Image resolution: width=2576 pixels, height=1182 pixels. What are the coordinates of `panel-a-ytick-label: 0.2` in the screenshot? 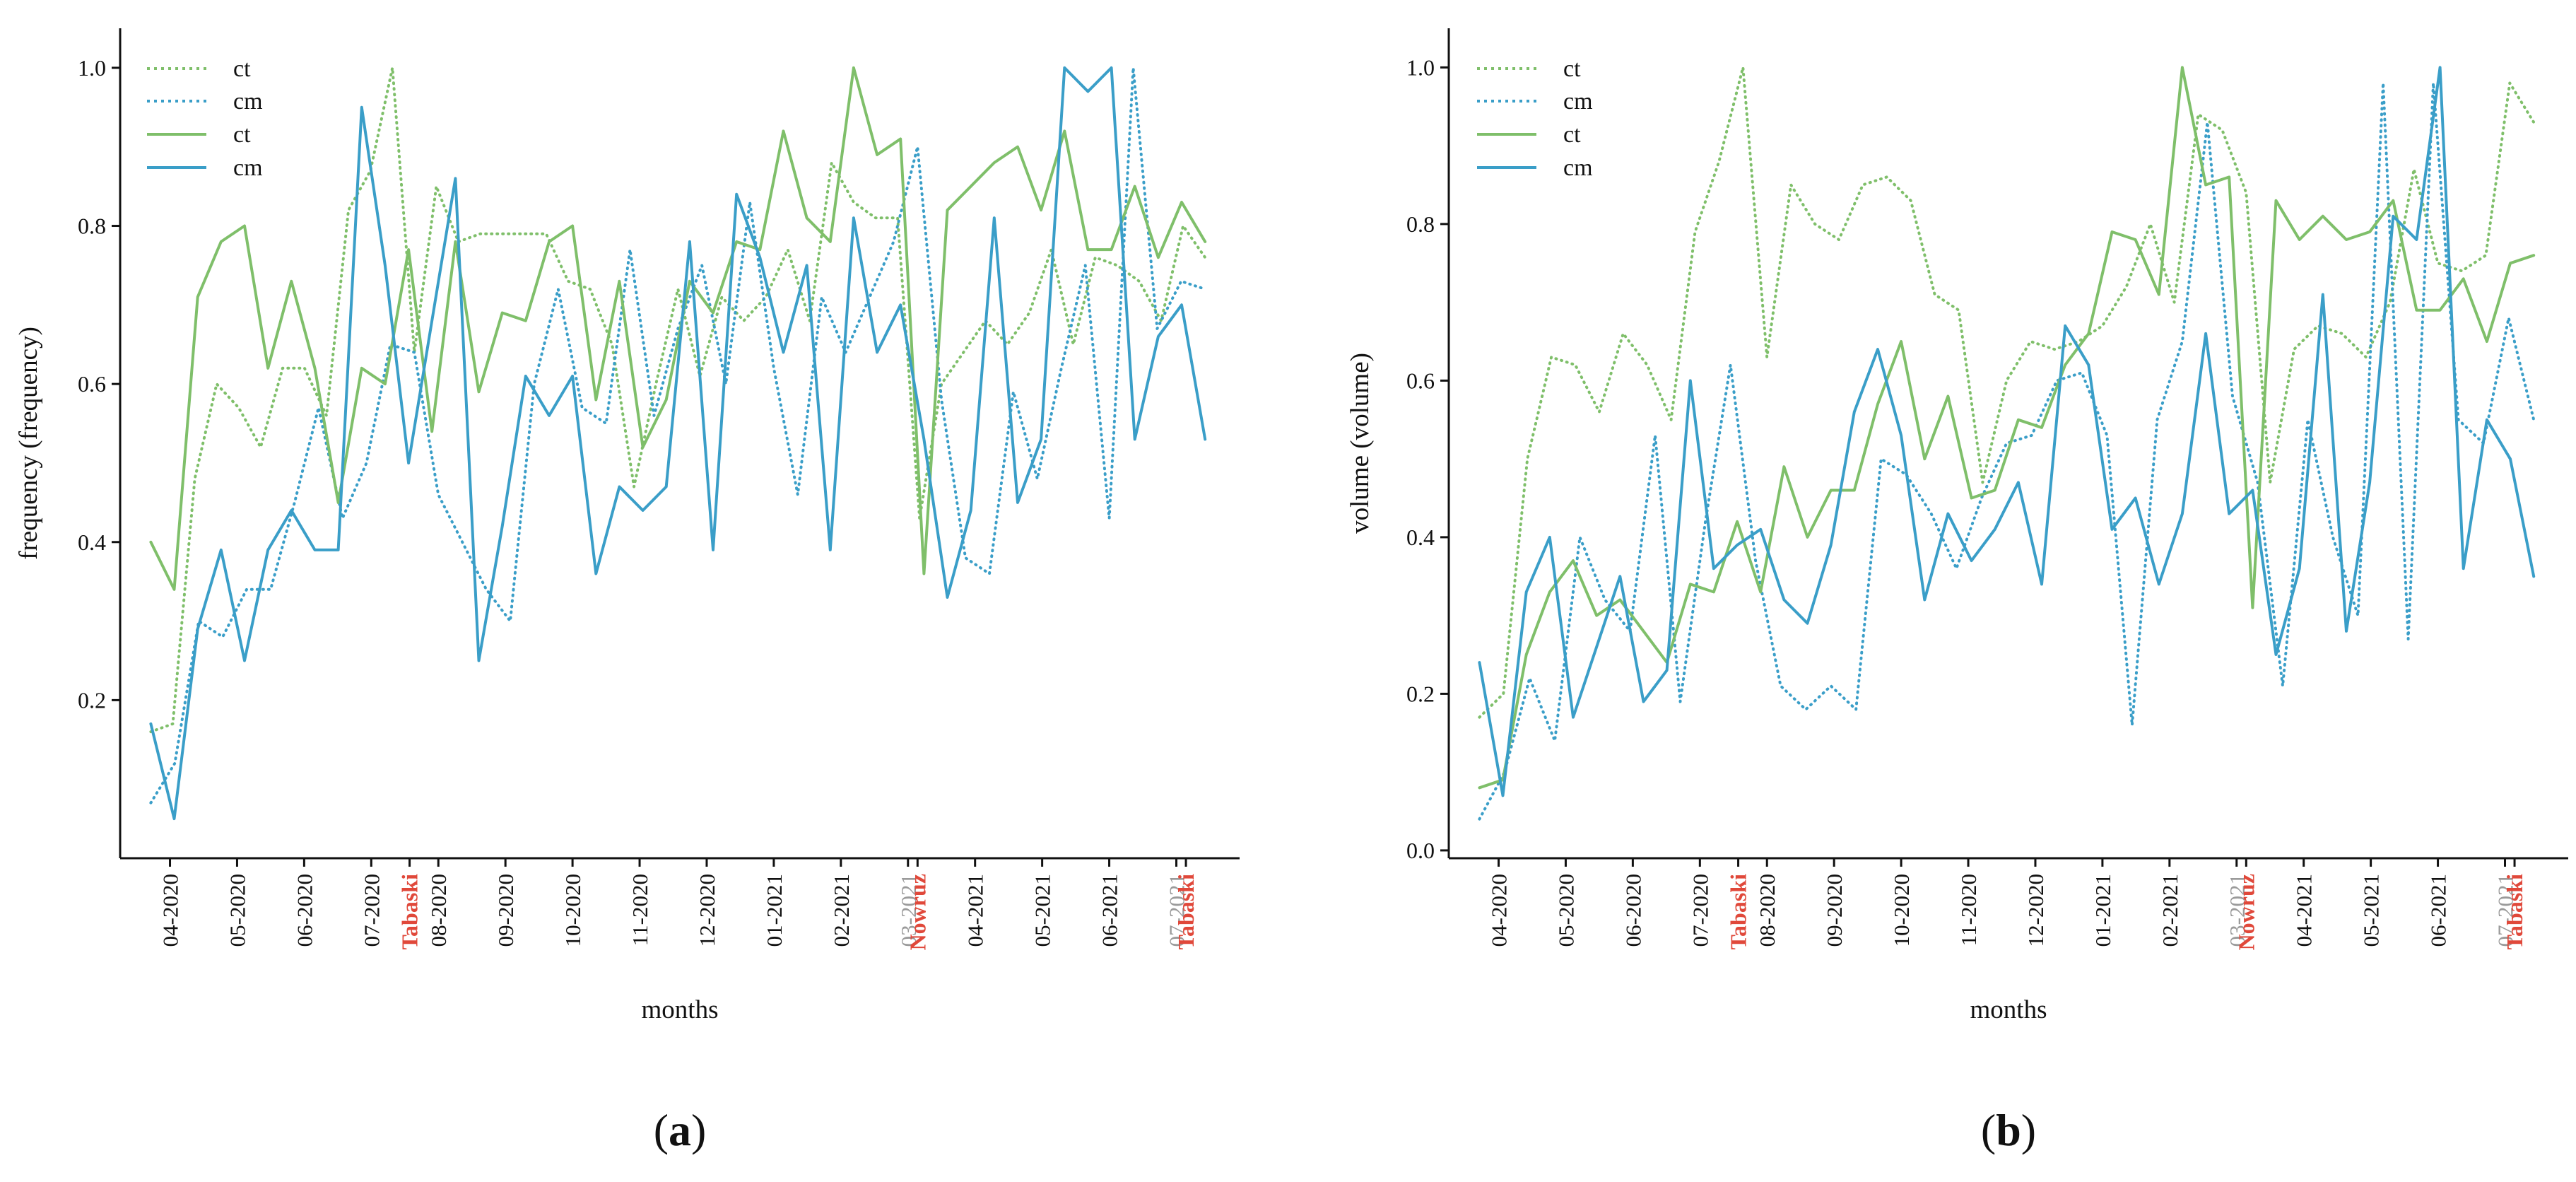 It's located at (92, 700).